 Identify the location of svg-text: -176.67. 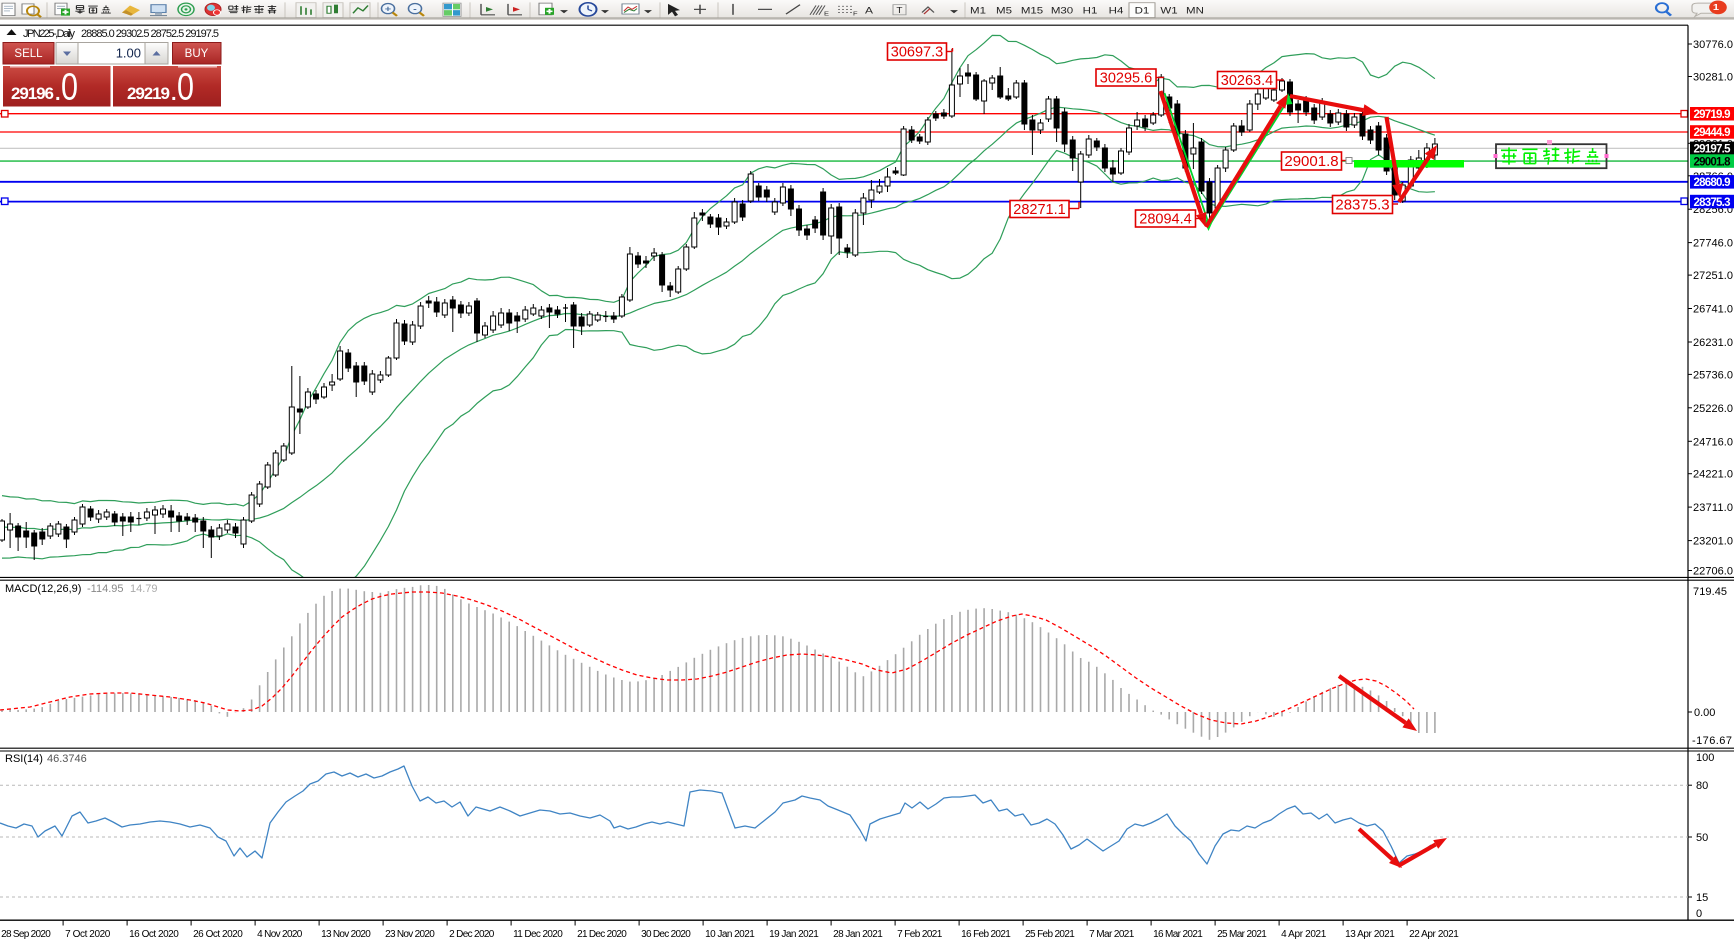
(1712, 741).